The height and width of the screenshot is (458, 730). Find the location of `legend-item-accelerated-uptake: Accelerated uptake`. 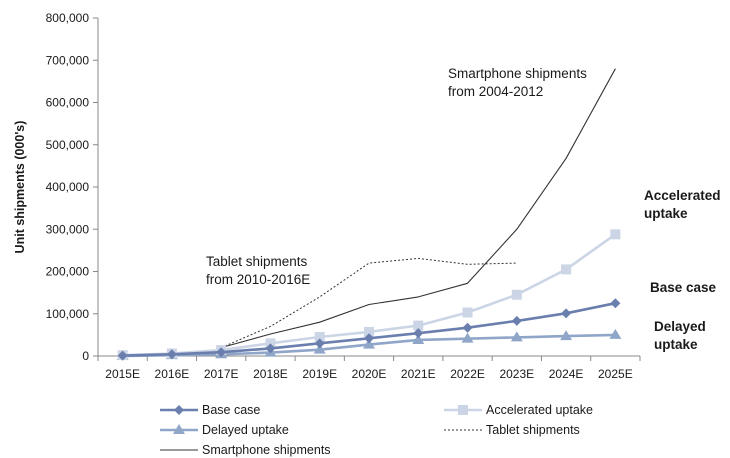

legend-item-accelerated-uptake: Accelerated uptake is located at coordinates (518, 410).